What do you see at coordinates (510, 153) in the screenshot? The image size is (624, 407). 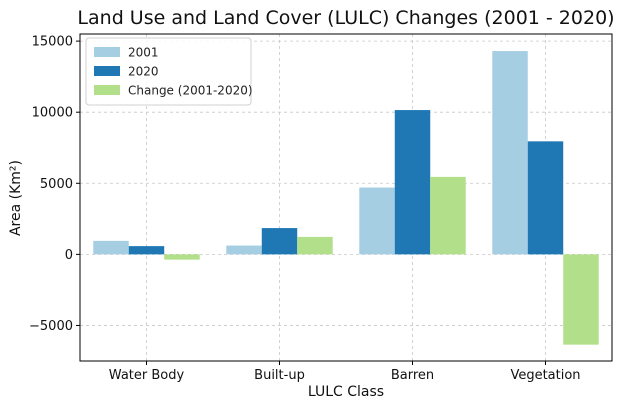 I see `bar-2001-vegetation` at bounding box center [510, 153].